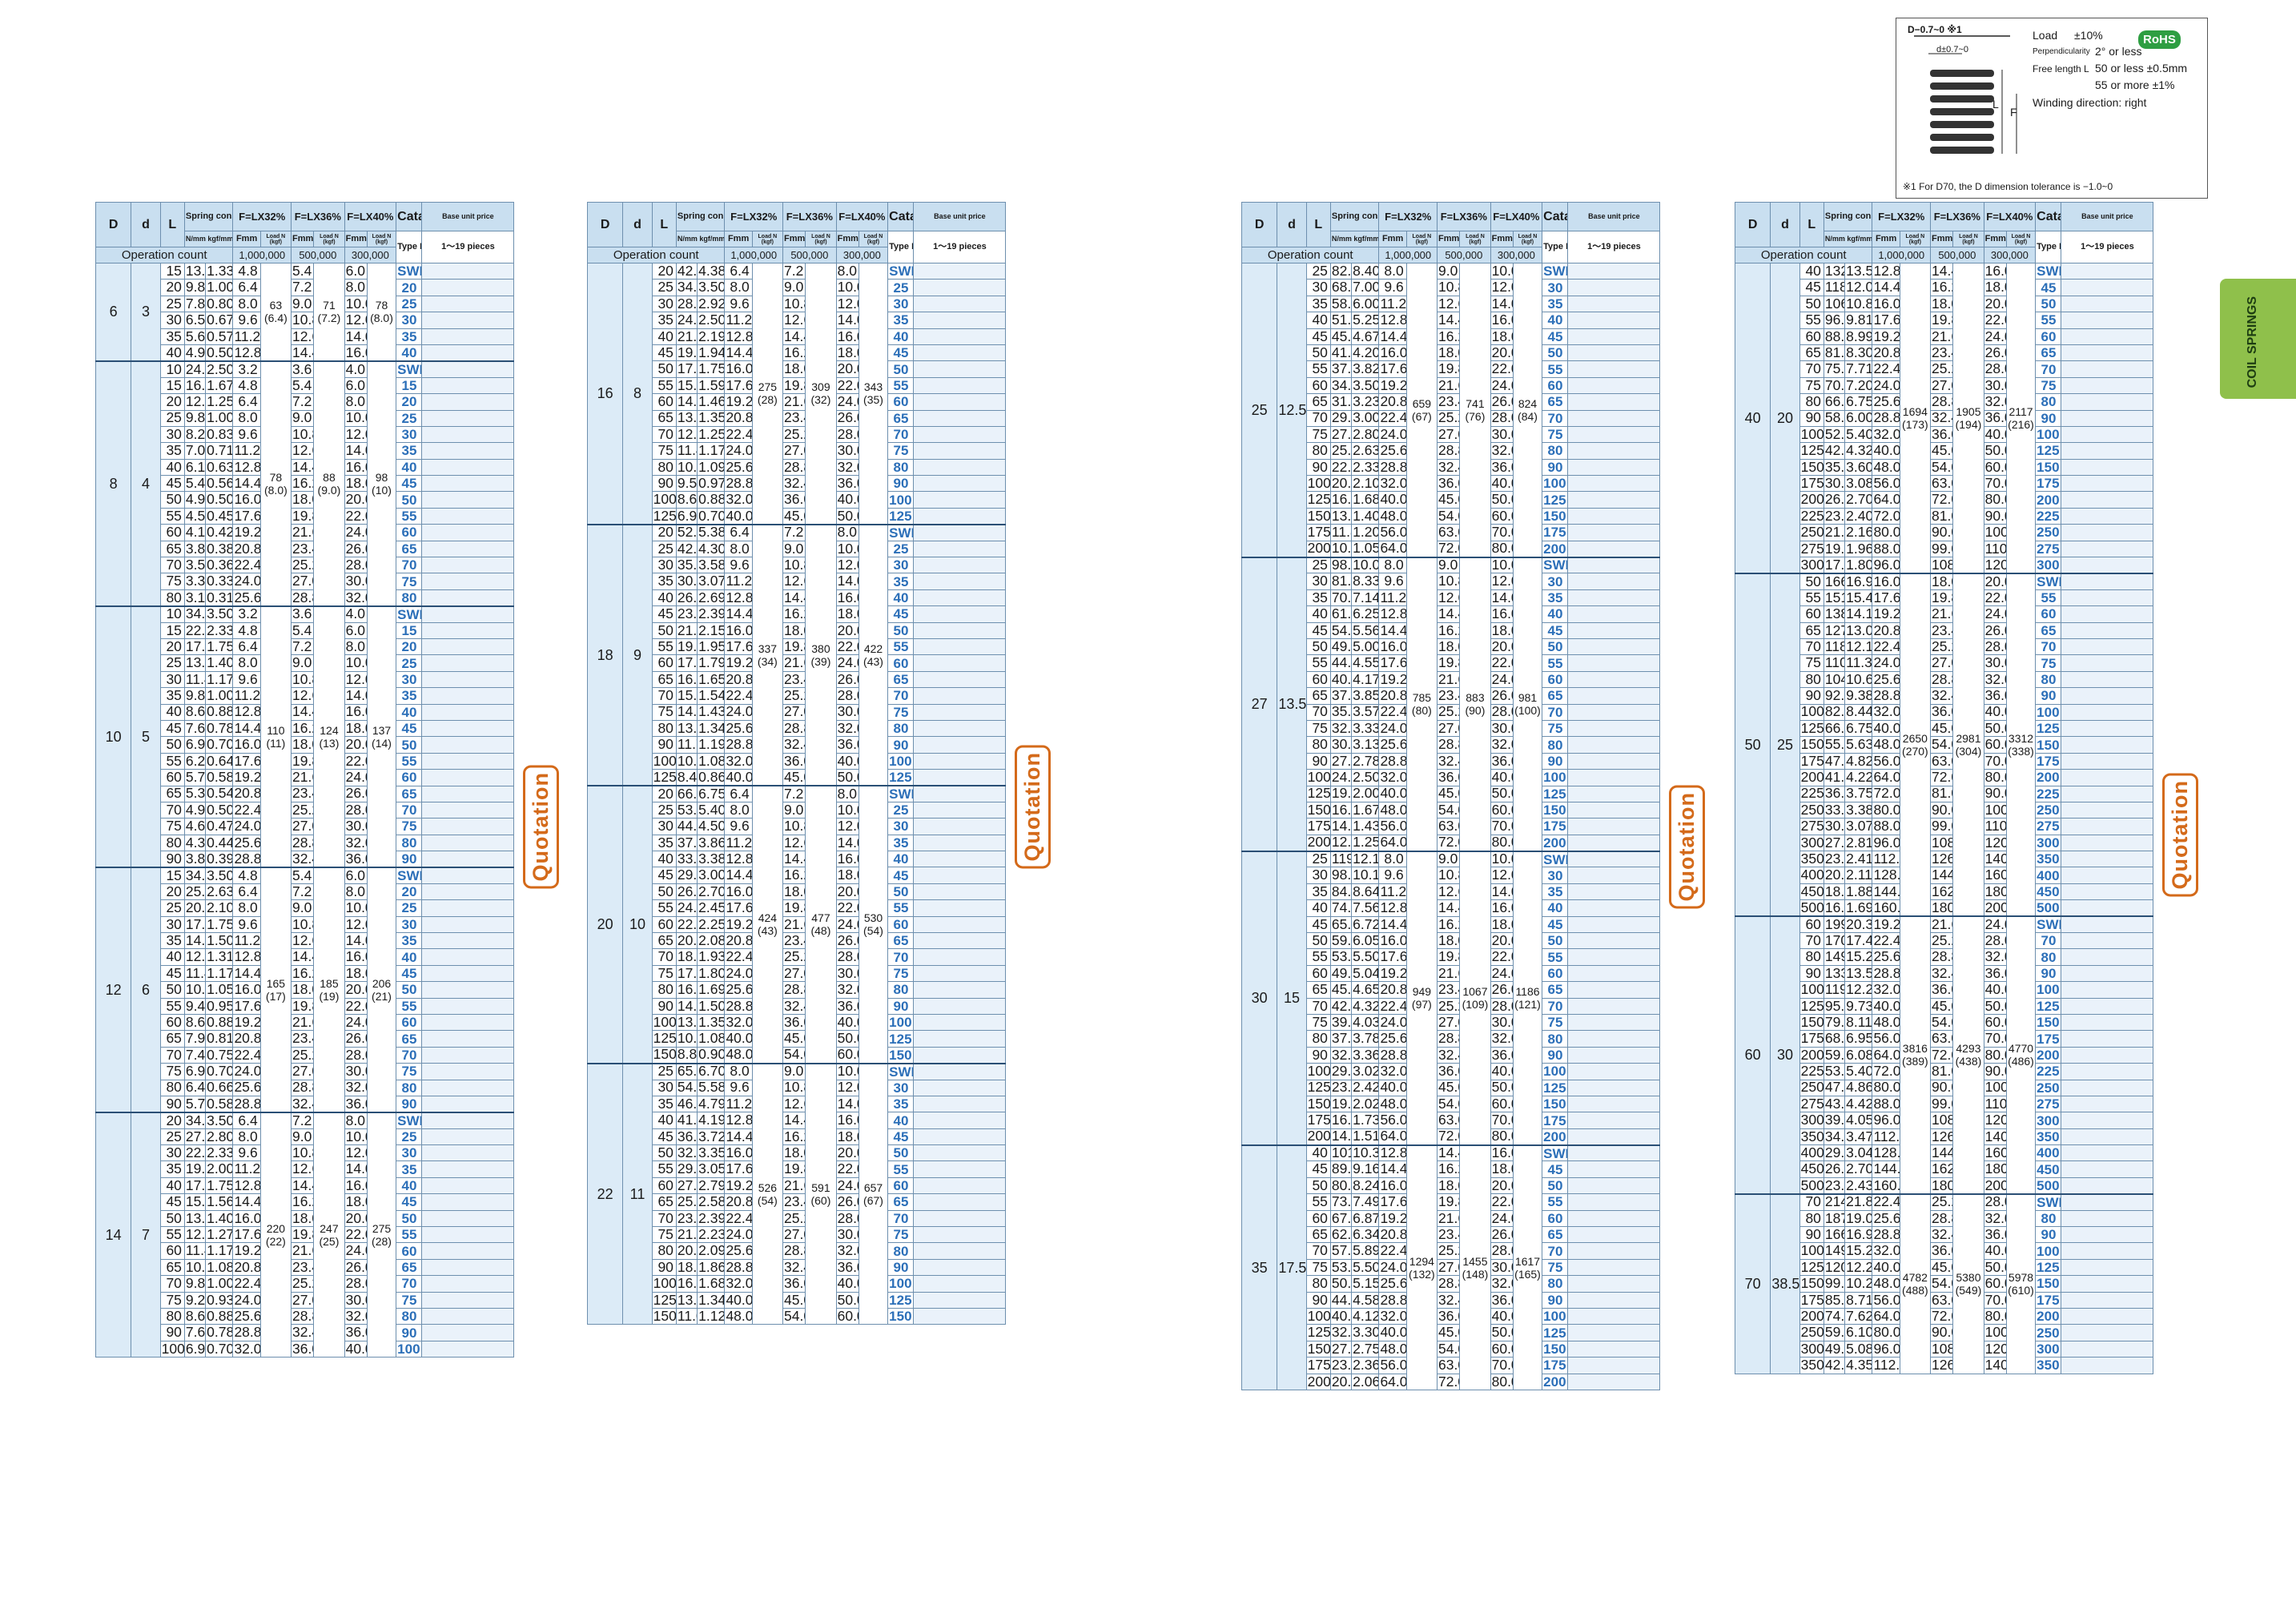 Image resolution: width=2296 pixels, height=1621 pixels. I want to click on catalog-number: 500, so click(2048, 1186).